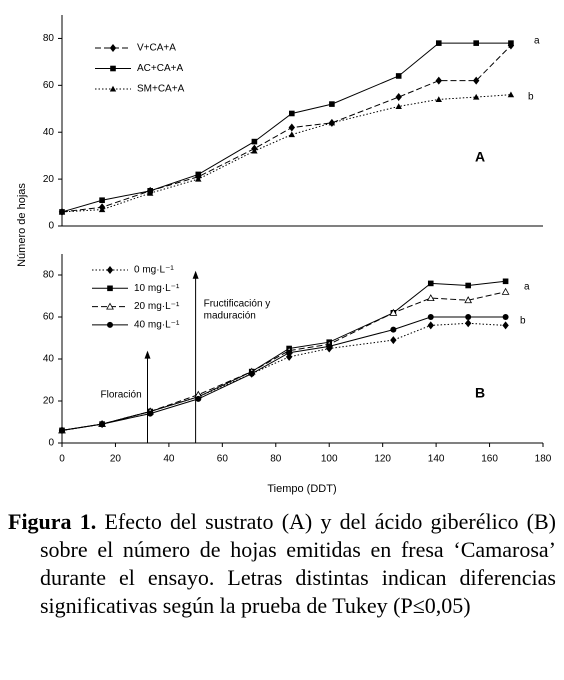  Describe the element at coordinates (52, 521) in the screenshot. I see `caption-label: Figura 1.` at that location.